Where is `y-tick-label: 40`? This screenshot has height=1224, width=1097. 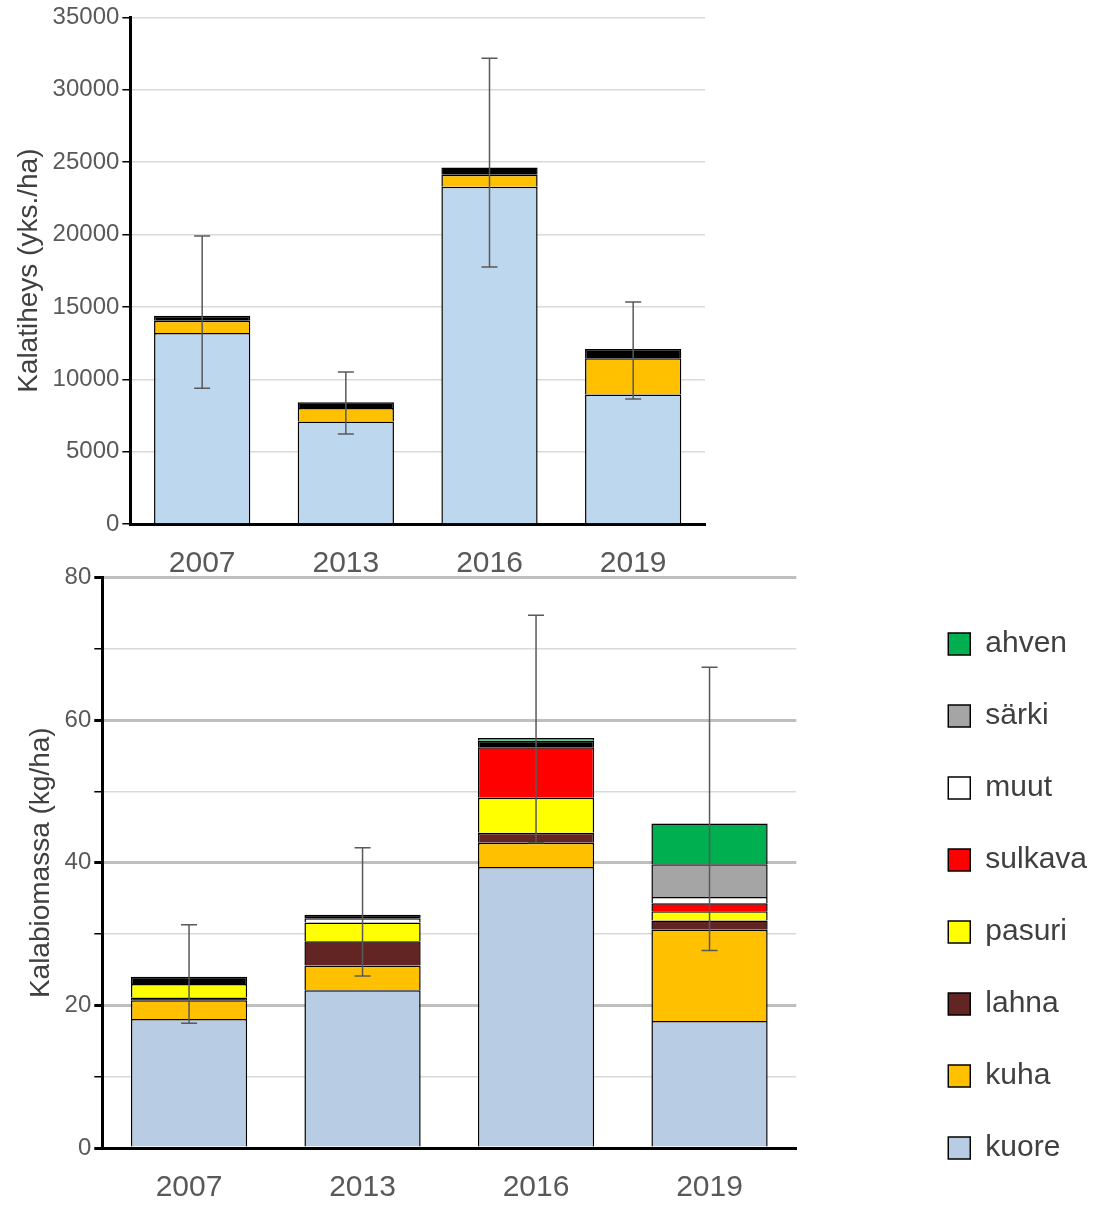
y-tick-label: 40 is located at coordinates (78, 861).